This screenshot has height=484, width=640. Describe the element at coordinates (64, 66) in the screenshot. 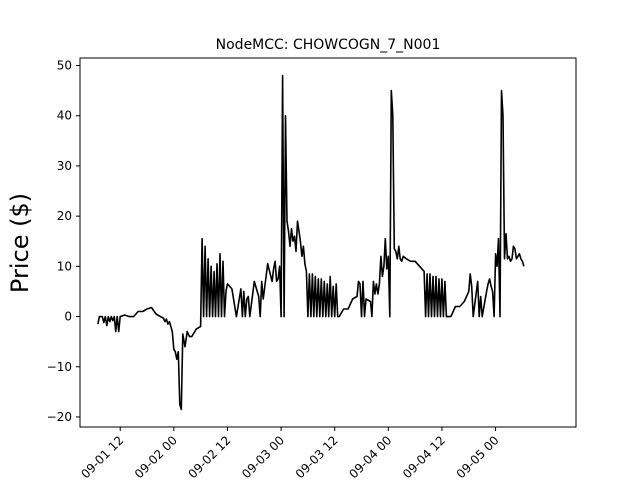

I see `y-tick-label: 50` at that location.